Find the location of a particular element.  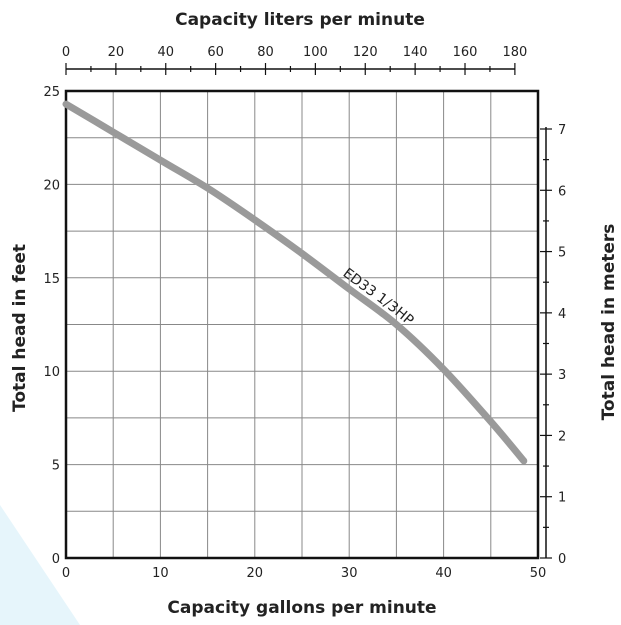

y2-tick-label: 7 is located at coordinates (562, 130).